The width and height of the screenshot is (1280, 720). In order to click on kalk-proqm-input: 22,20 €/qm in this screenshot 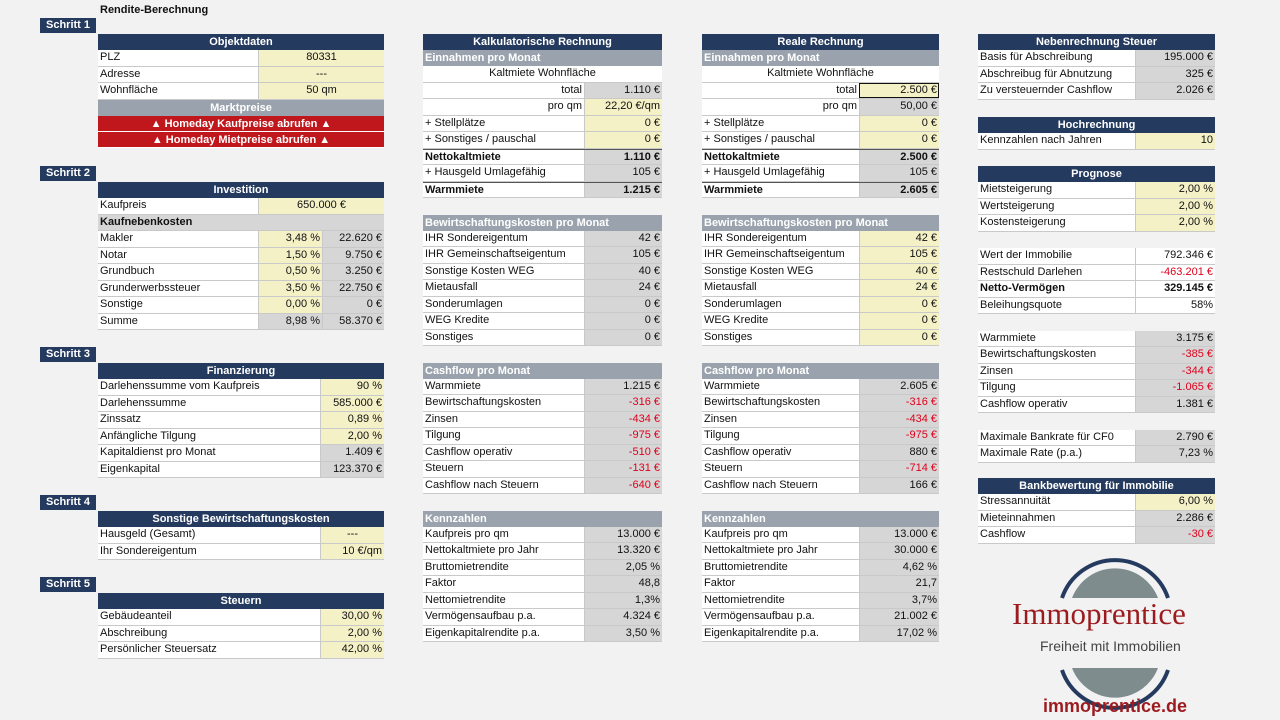, I will do `click(623, 107)`.